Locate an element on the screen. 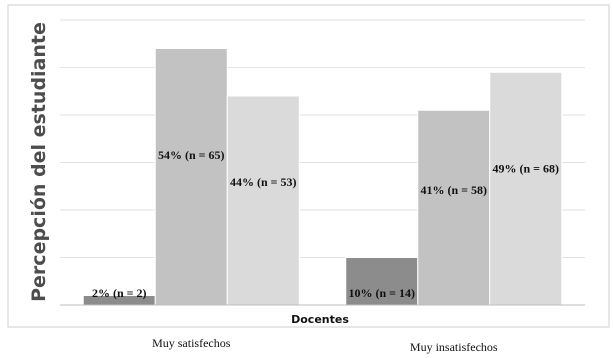  data-label: 54% (n = 65) is located at coordinates (191, 155).